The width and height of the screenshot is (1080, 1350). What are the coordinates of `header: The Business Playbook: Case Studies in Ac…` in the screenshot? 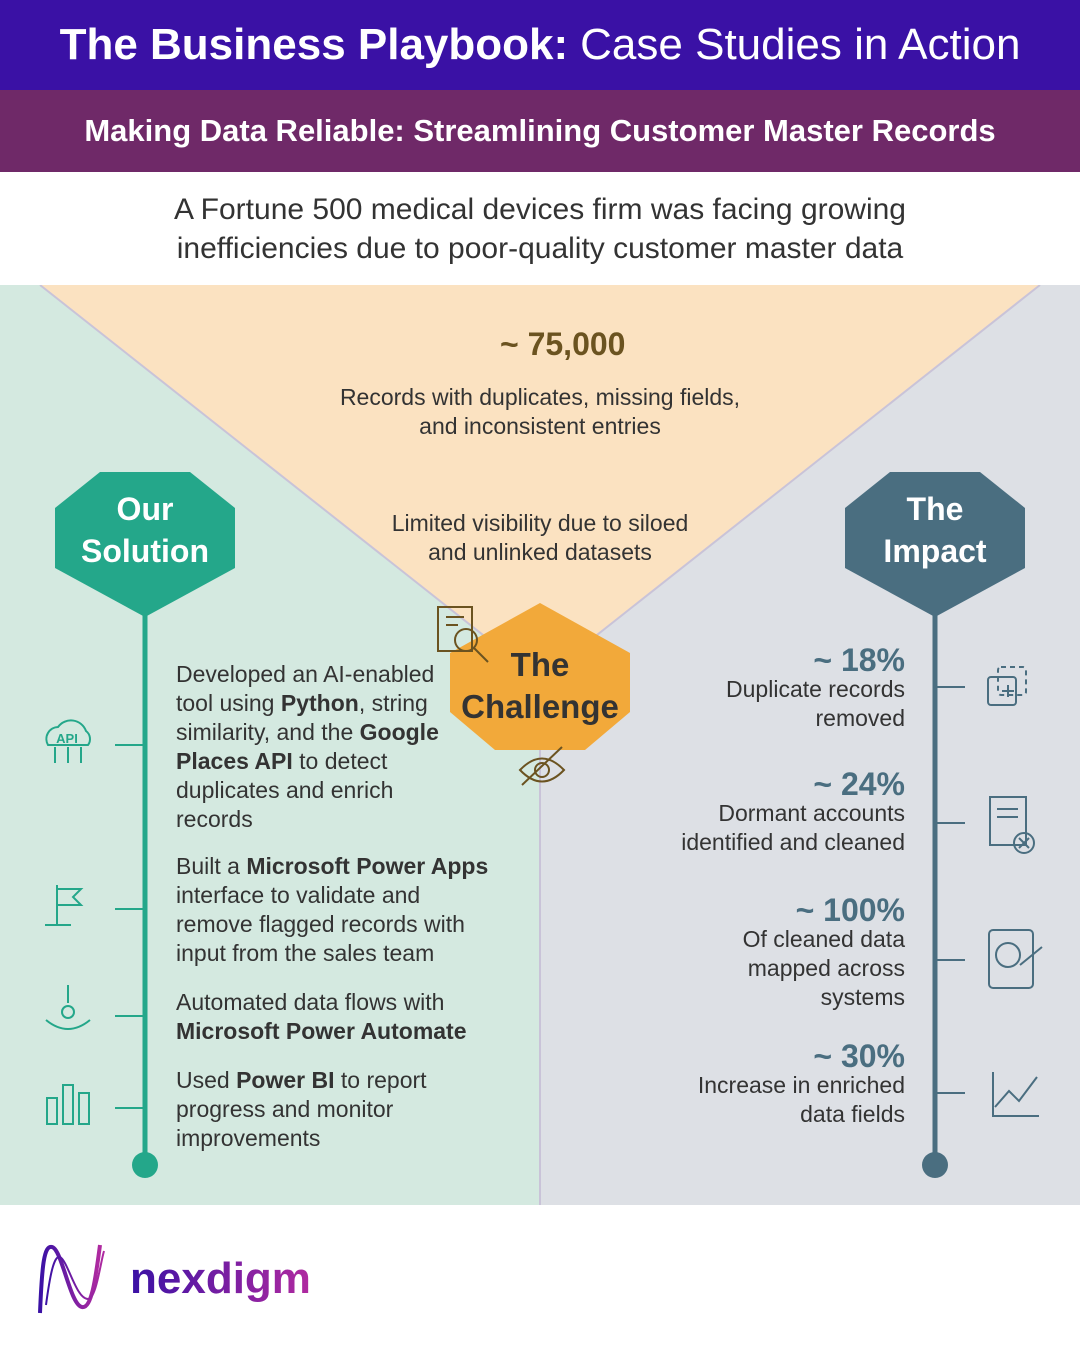 It's located at (540, 45).